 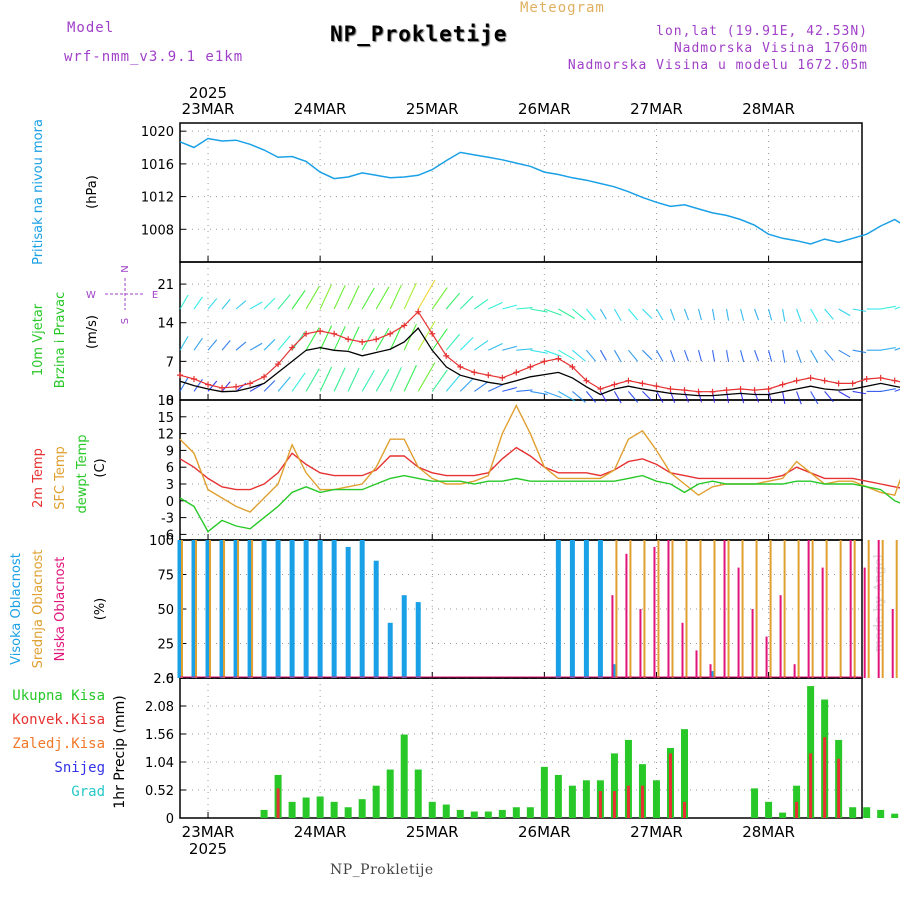 I want to click on temp-unit: (C), so click(x=100, y=467).